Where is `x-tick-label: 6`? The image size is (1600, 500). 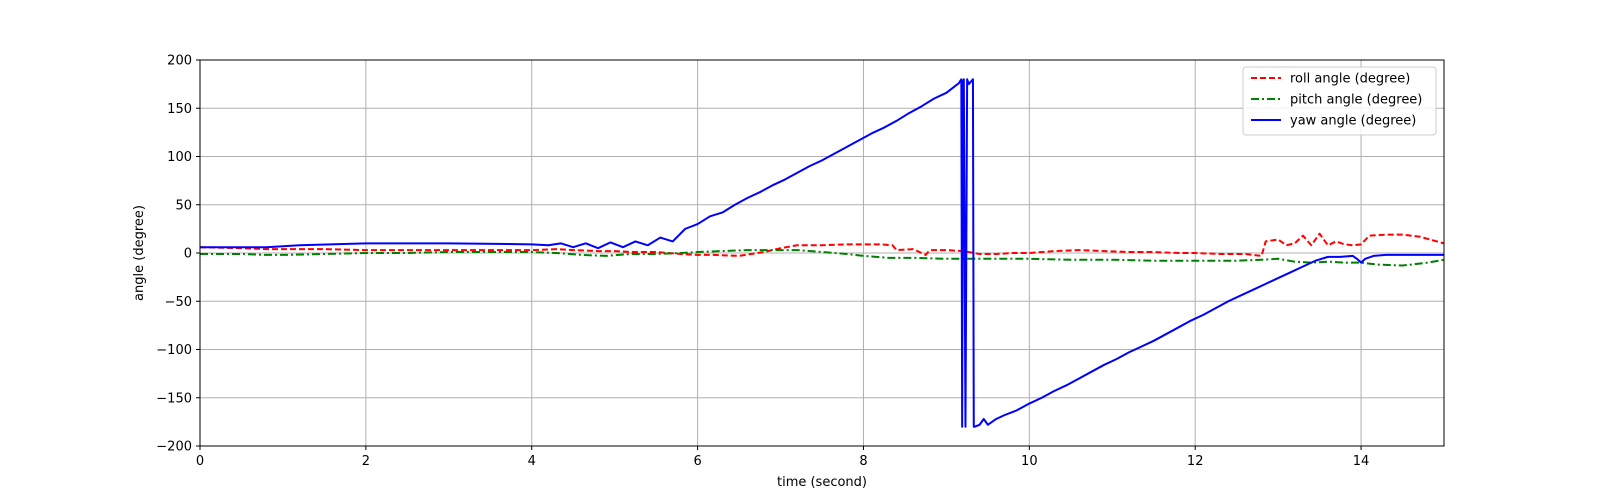 x-tick-label: 6 is located at coordinates (697, 461).